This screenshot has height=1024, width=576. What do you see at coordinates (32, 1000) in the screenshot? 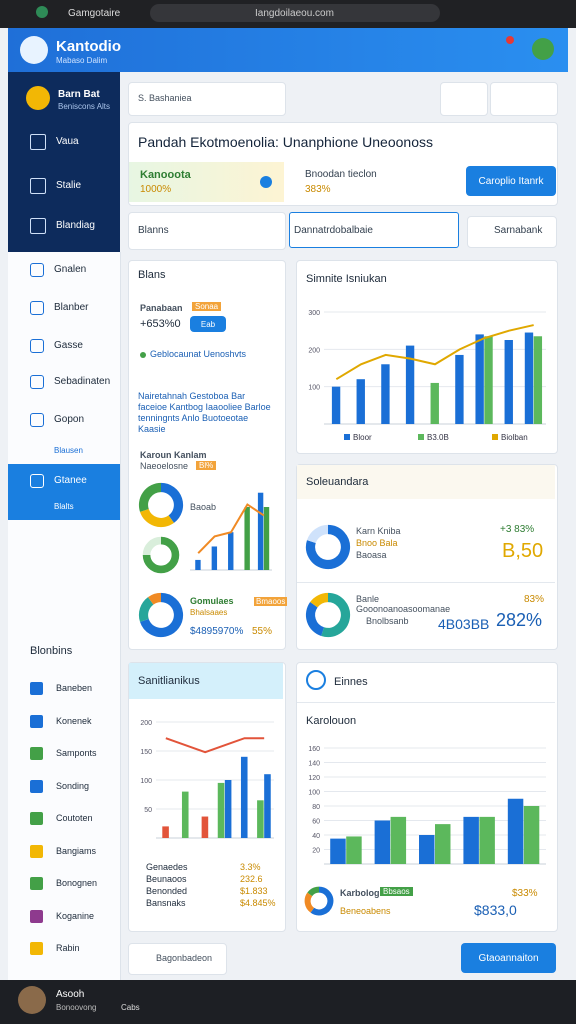
I see `bottom-avatar` at bounding box center [32, 1000].